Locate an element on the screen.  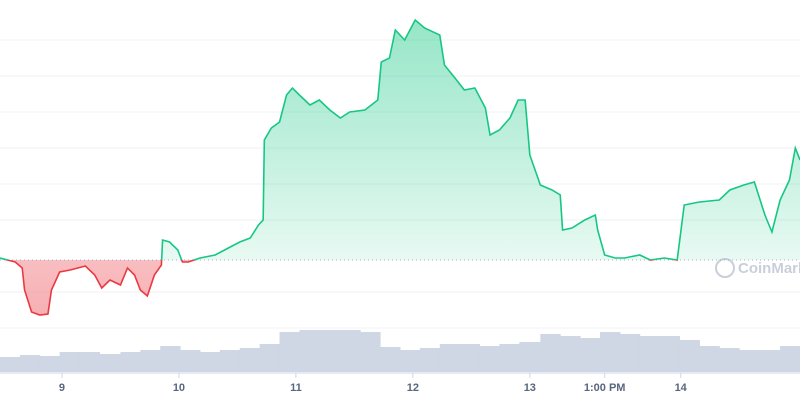
watermark: CoinMarketCap is located at coordinates (757, 268).